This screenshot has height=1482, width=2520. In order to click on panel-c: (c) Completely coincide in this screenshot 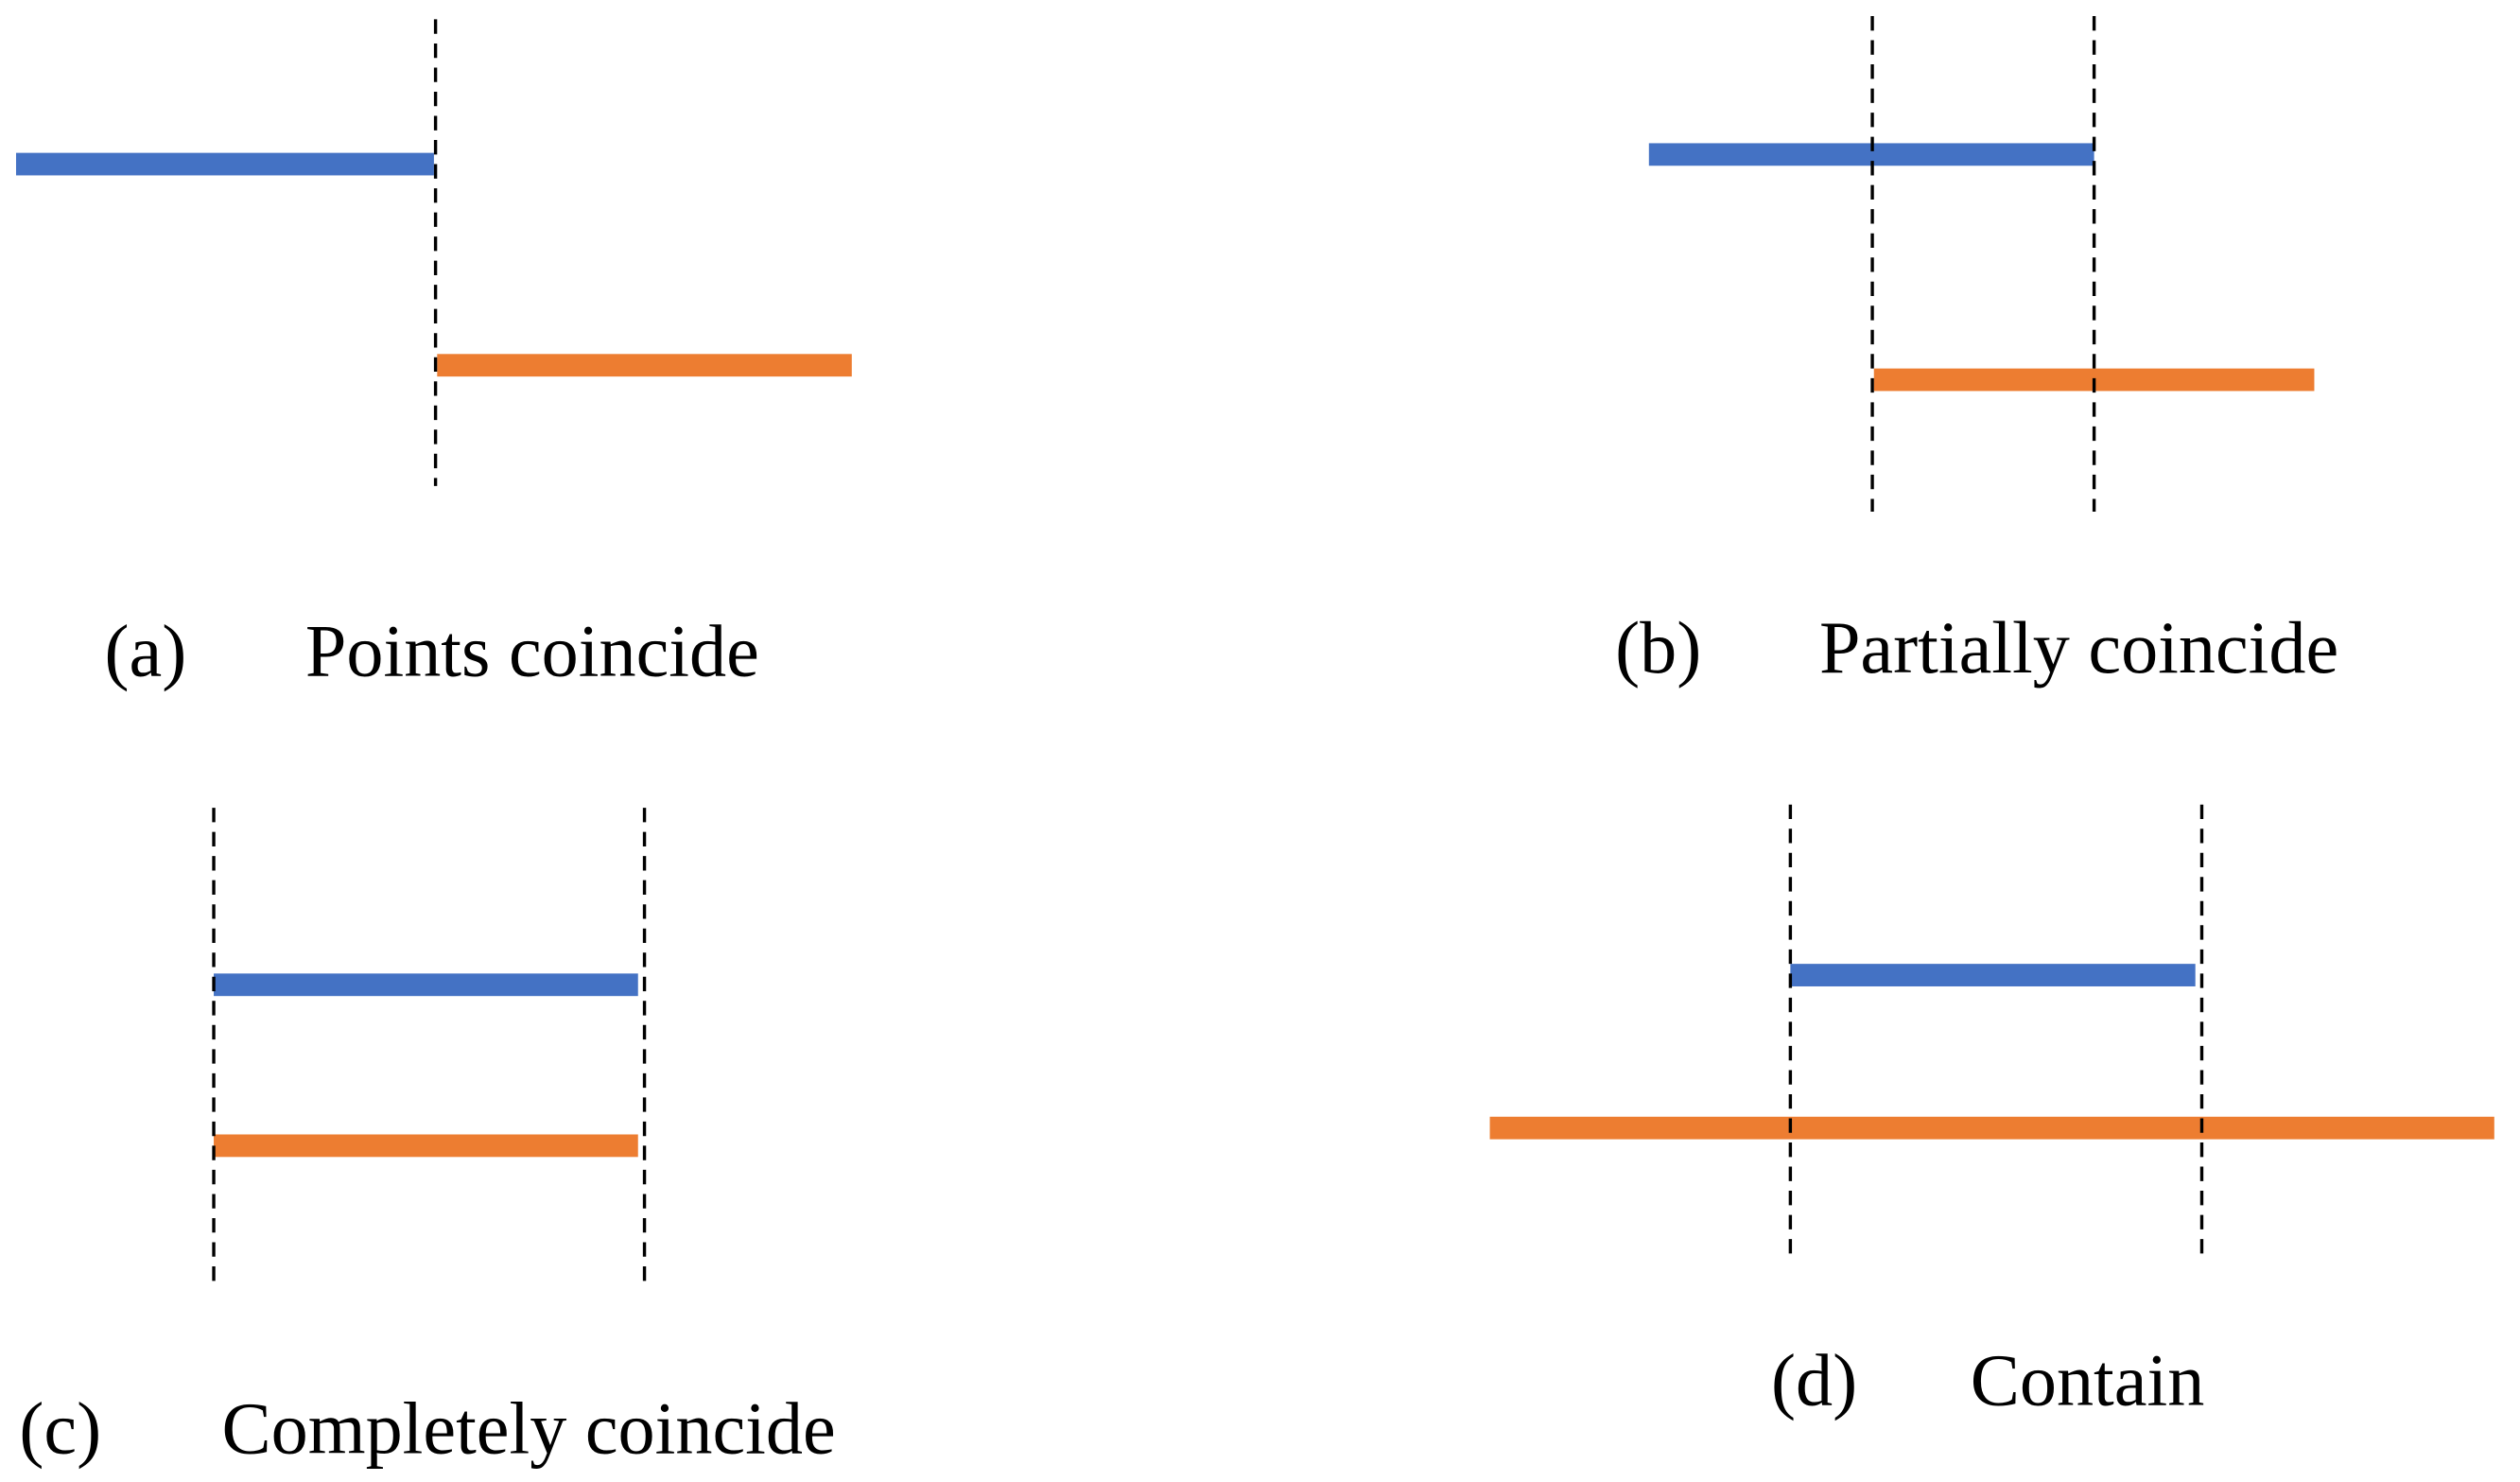, I will do `click(427, 1138)`.